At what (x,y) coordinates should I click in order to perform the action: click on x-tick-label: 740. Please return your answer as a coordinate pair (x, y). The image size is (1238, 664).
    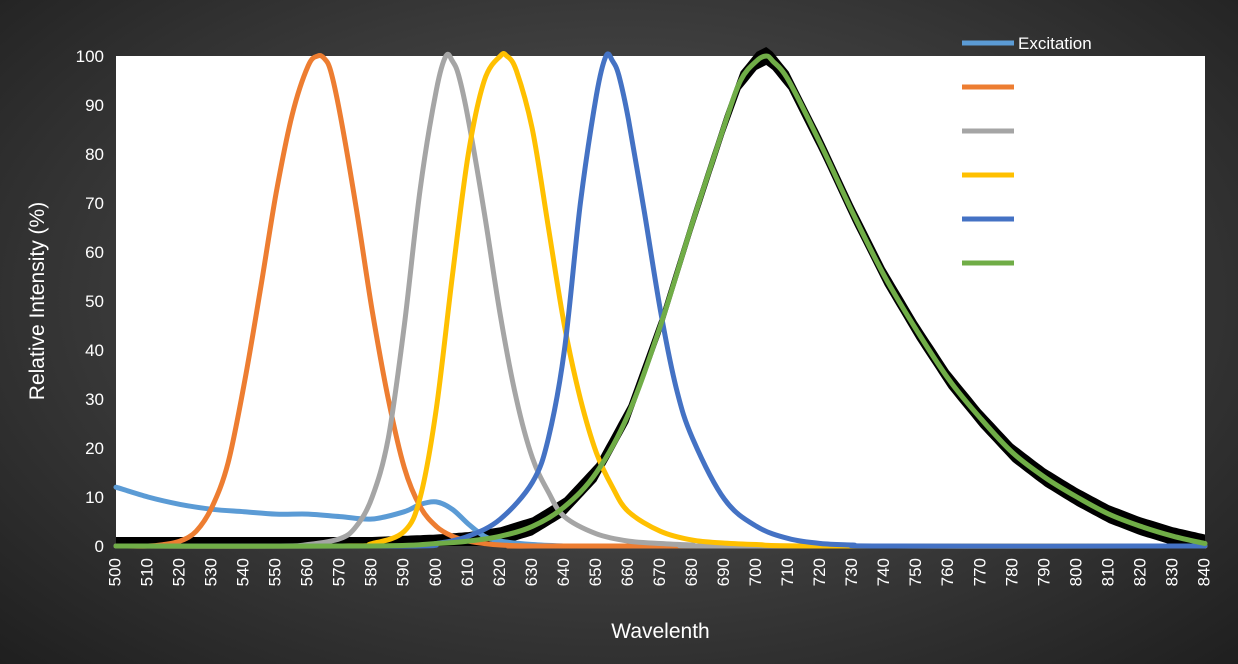
    Looking at the image, I should click on (883, 572).